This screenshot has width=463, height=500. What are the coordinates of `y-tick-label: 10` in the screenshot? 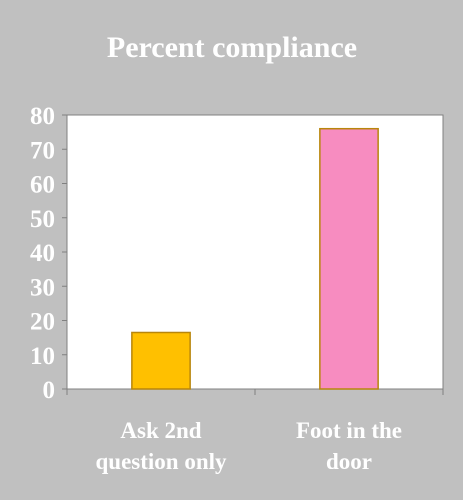 It's located at (42, 356).